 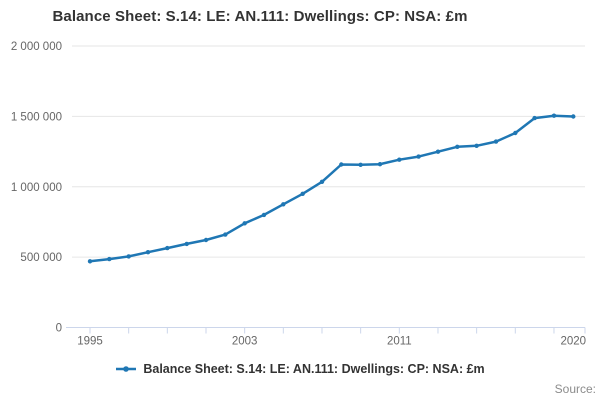 I want to click on y-axis-tick-label: 1 500 000, so click(x=36, y=117).